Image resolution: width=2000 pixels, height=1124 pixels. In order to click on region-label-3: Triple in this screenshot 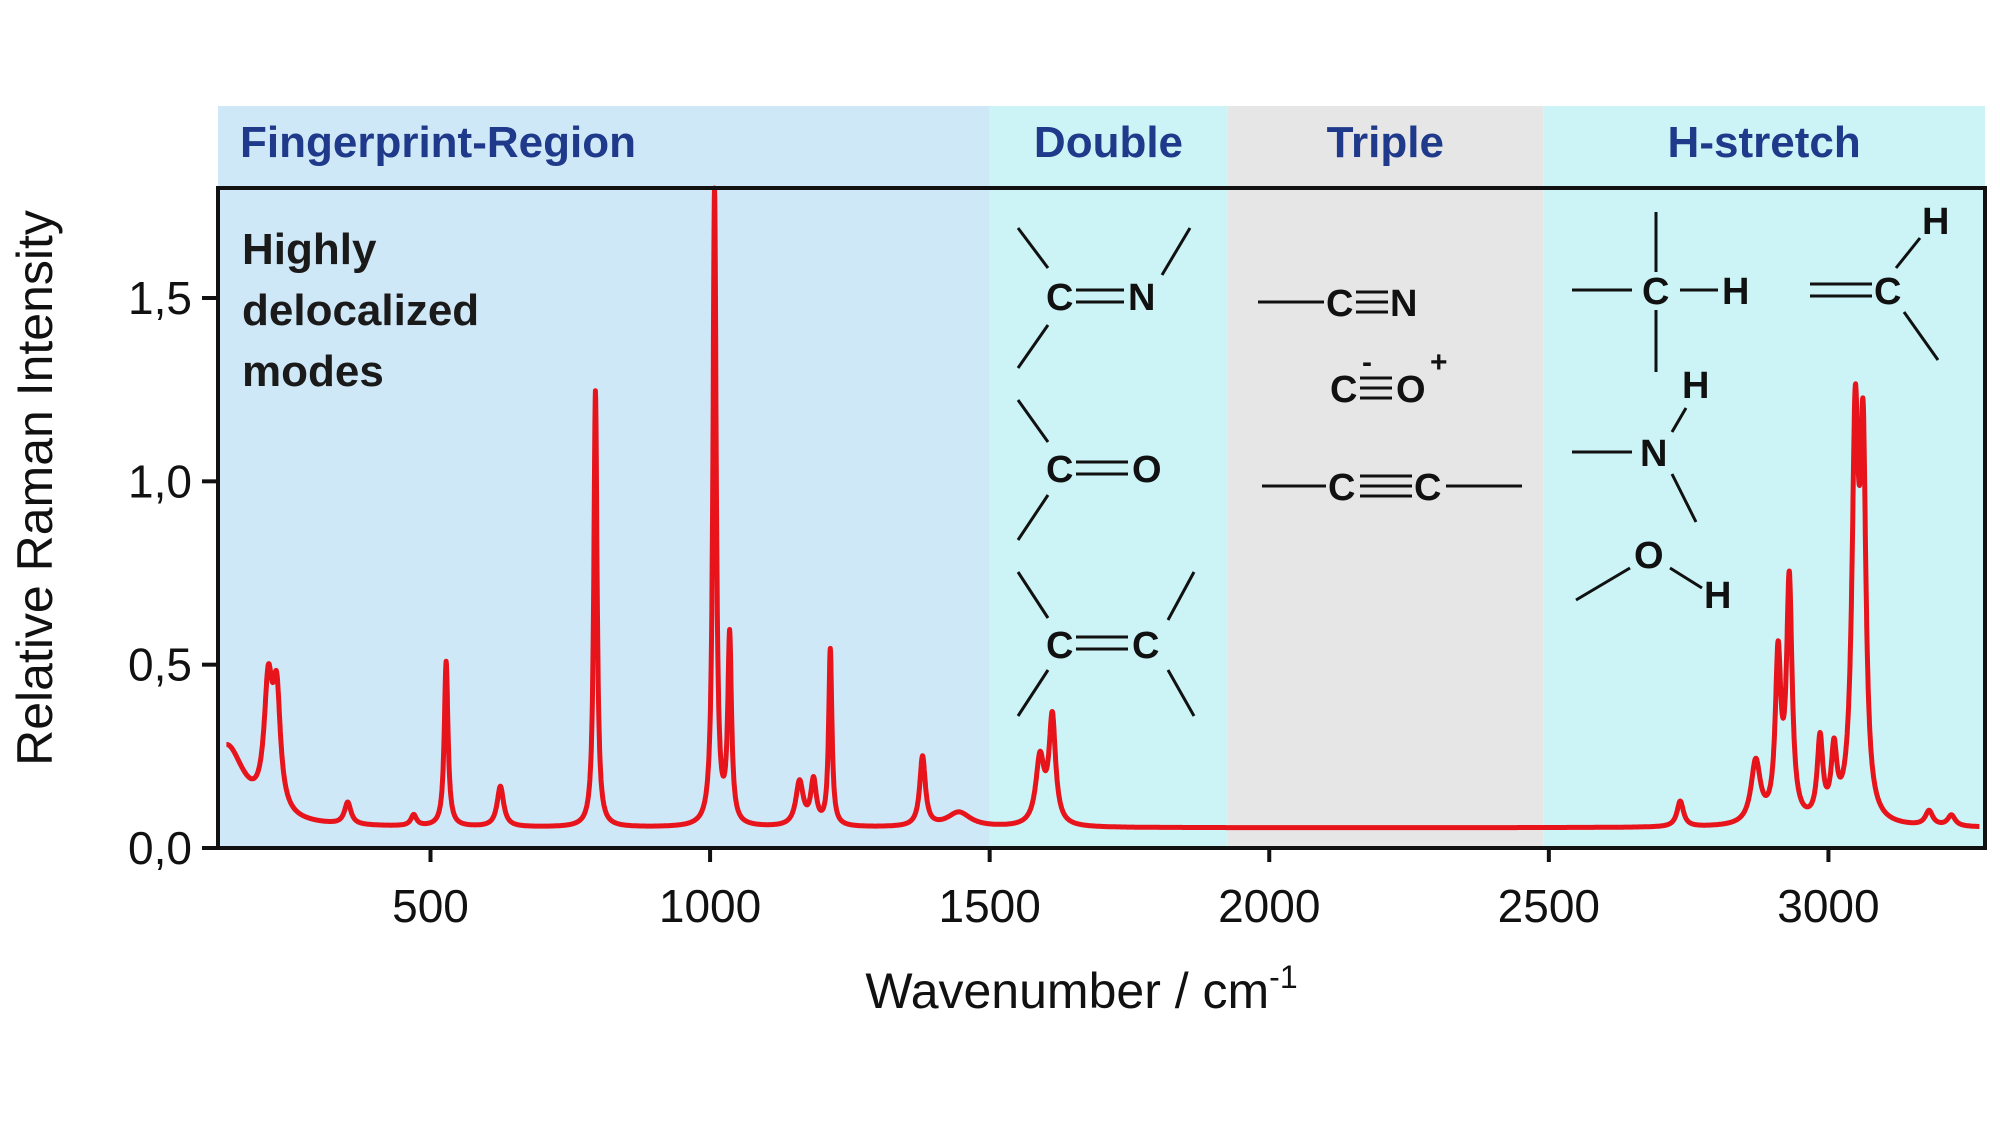, I will do `click(1385, 142)`.